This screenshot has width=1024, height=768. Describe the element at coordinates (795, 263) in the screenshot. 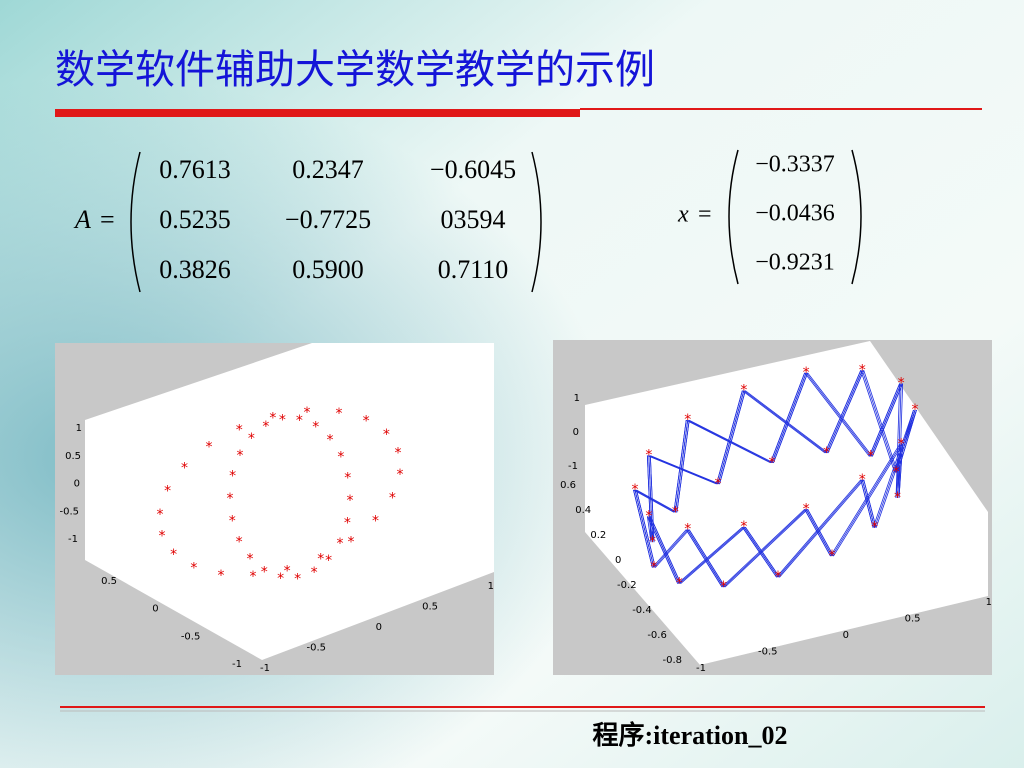

I see `vector-entry: −0.9231` at that location.